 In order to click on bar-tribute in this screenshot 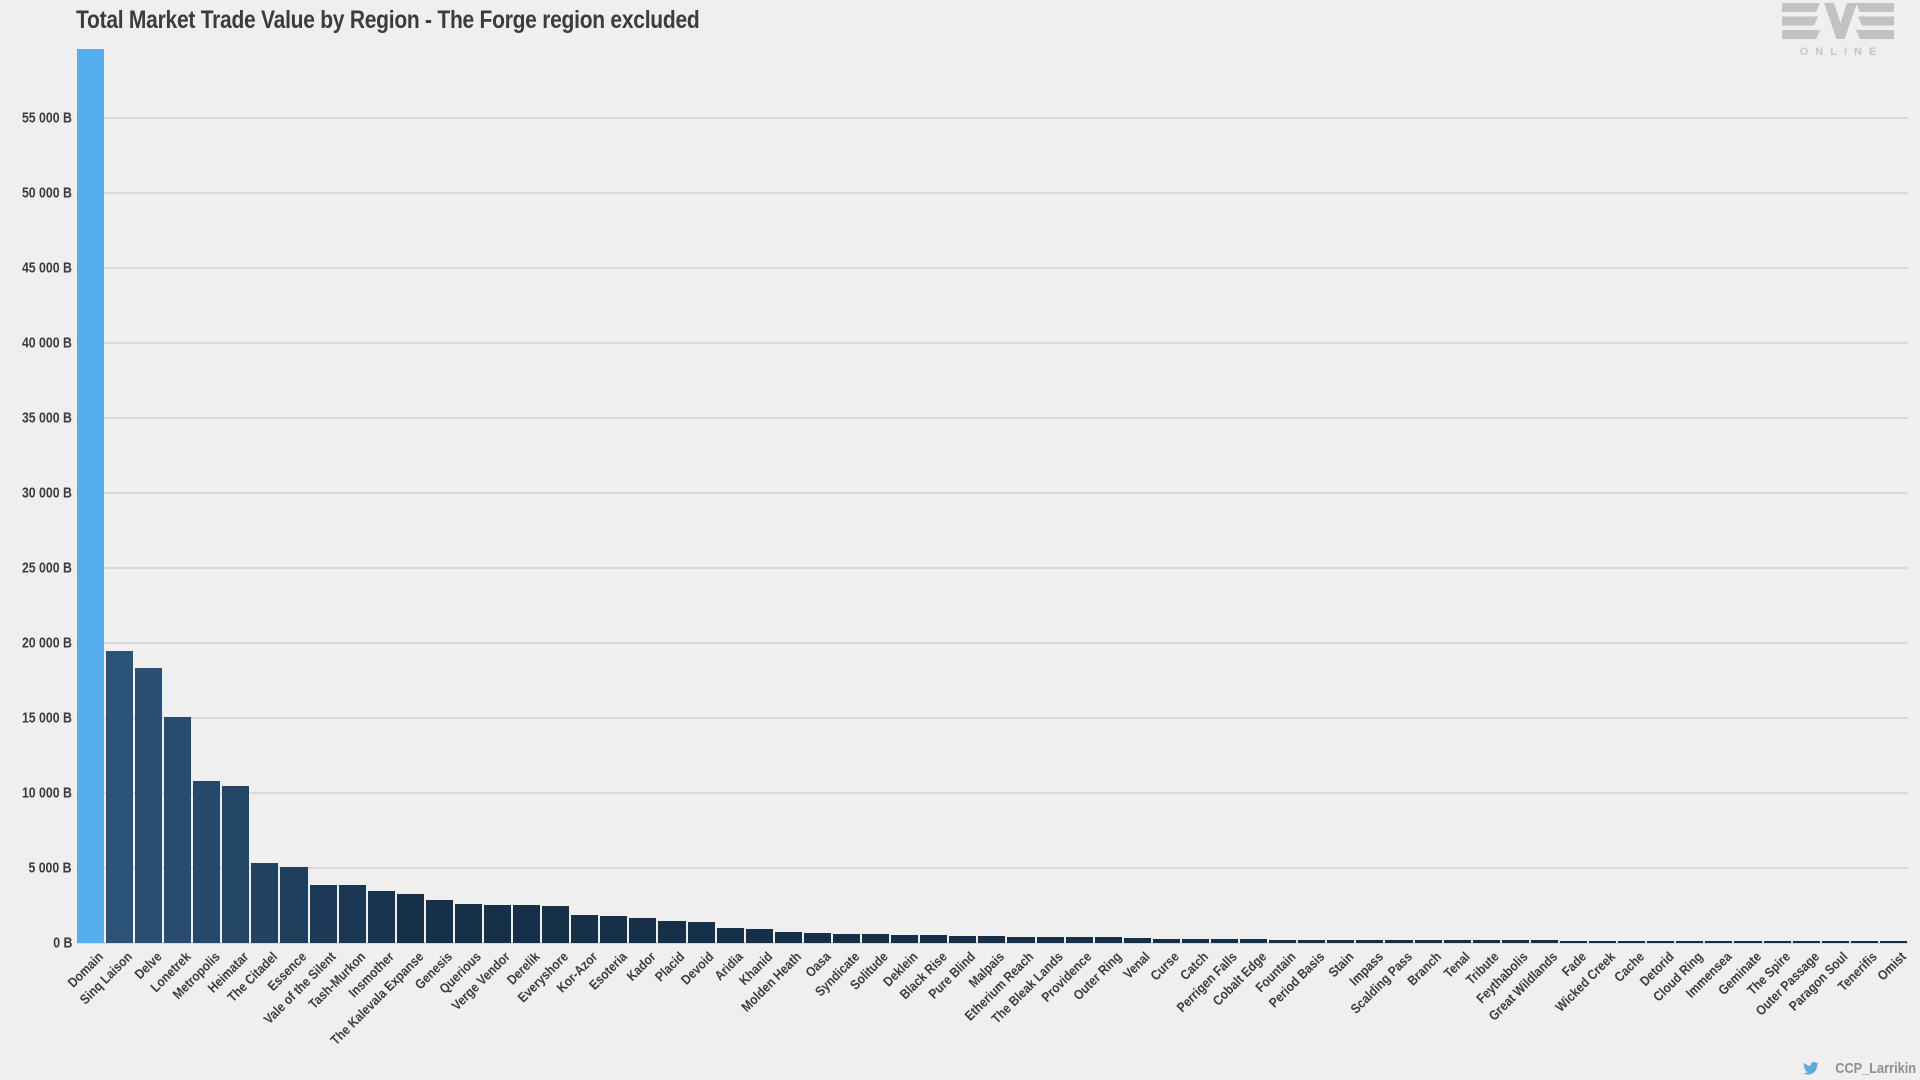, I will do `click(1486, 941)`.